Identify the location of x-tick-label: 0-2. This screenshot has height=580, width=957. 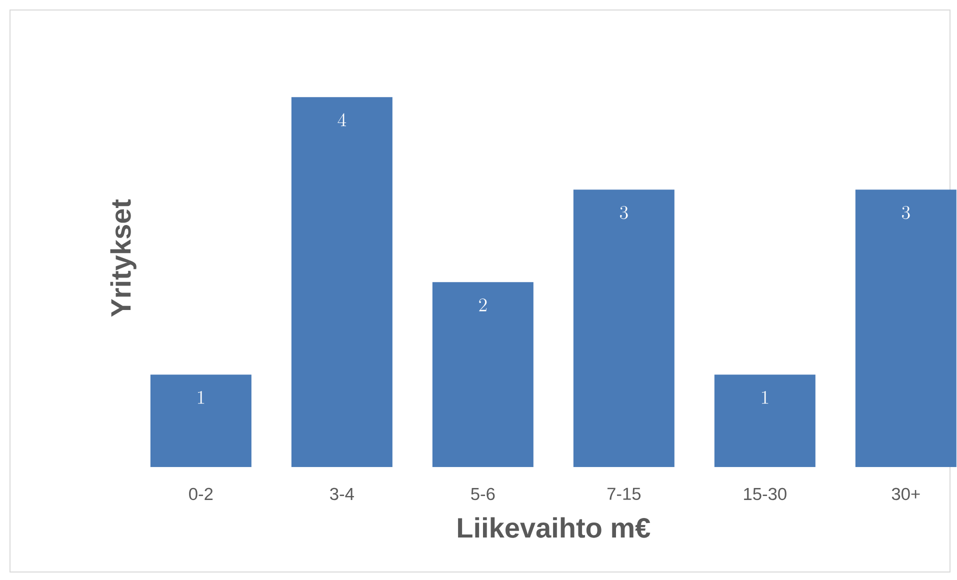
(201, 494).